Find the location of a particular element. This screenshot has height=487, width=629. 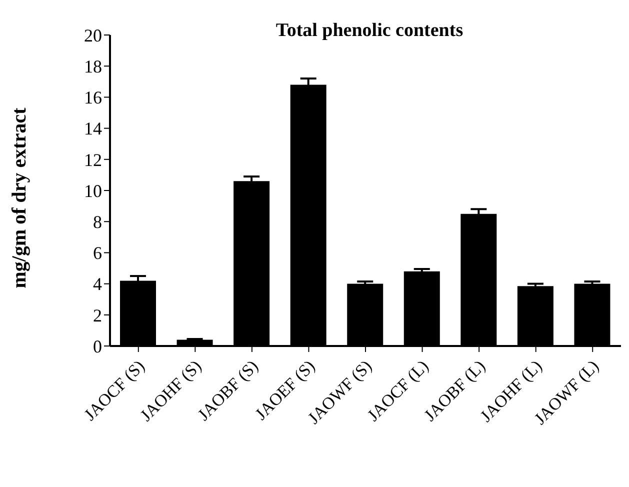

y-tick-label: 6 is located at coordinates (97, 253).